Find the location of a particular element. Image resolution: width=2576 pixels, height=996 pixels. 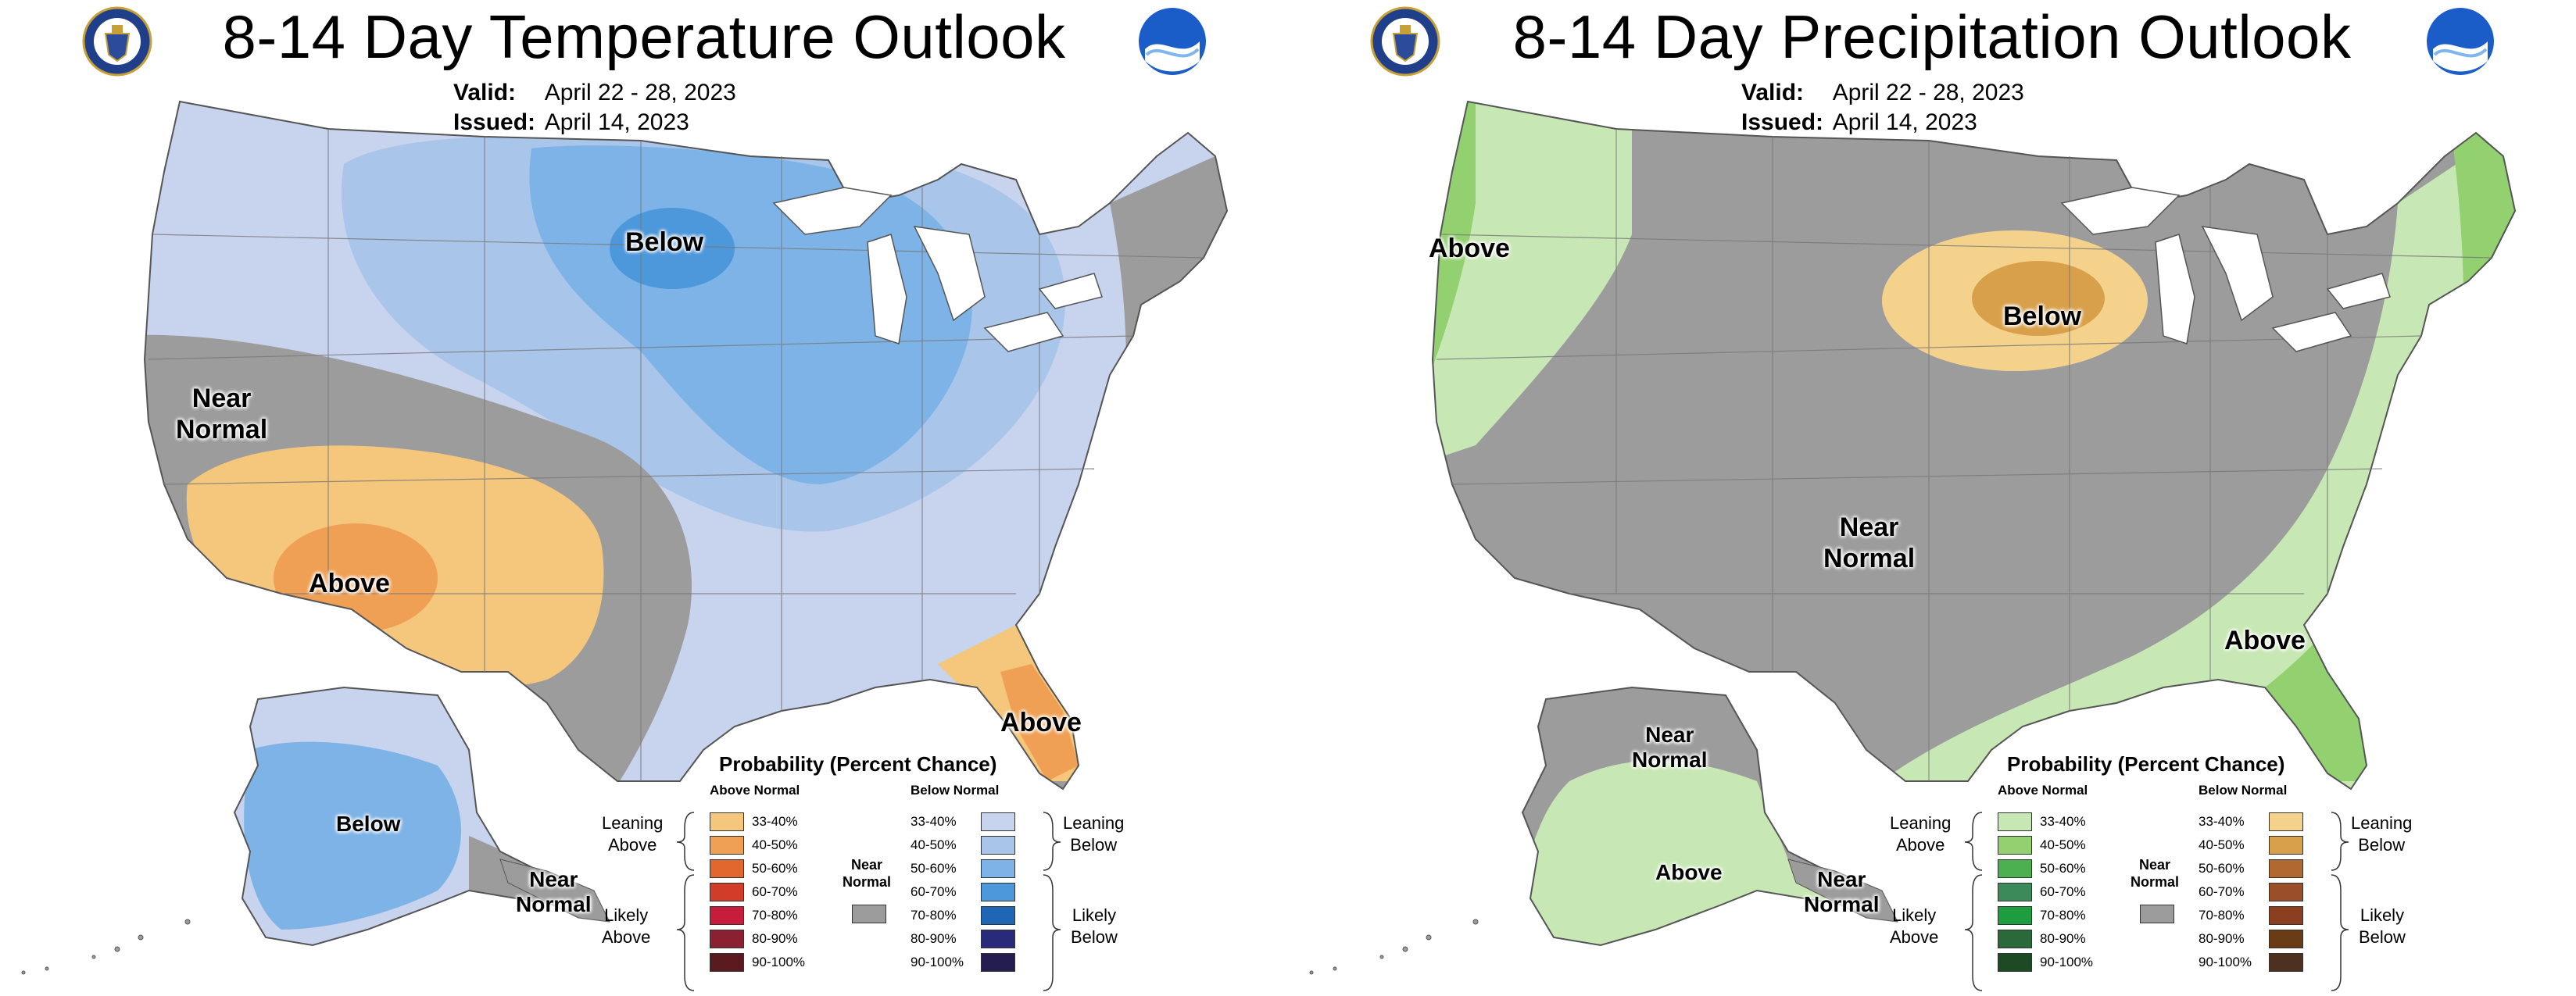

legend-below-range: 90-100% is located at coordinates (2225, 962).